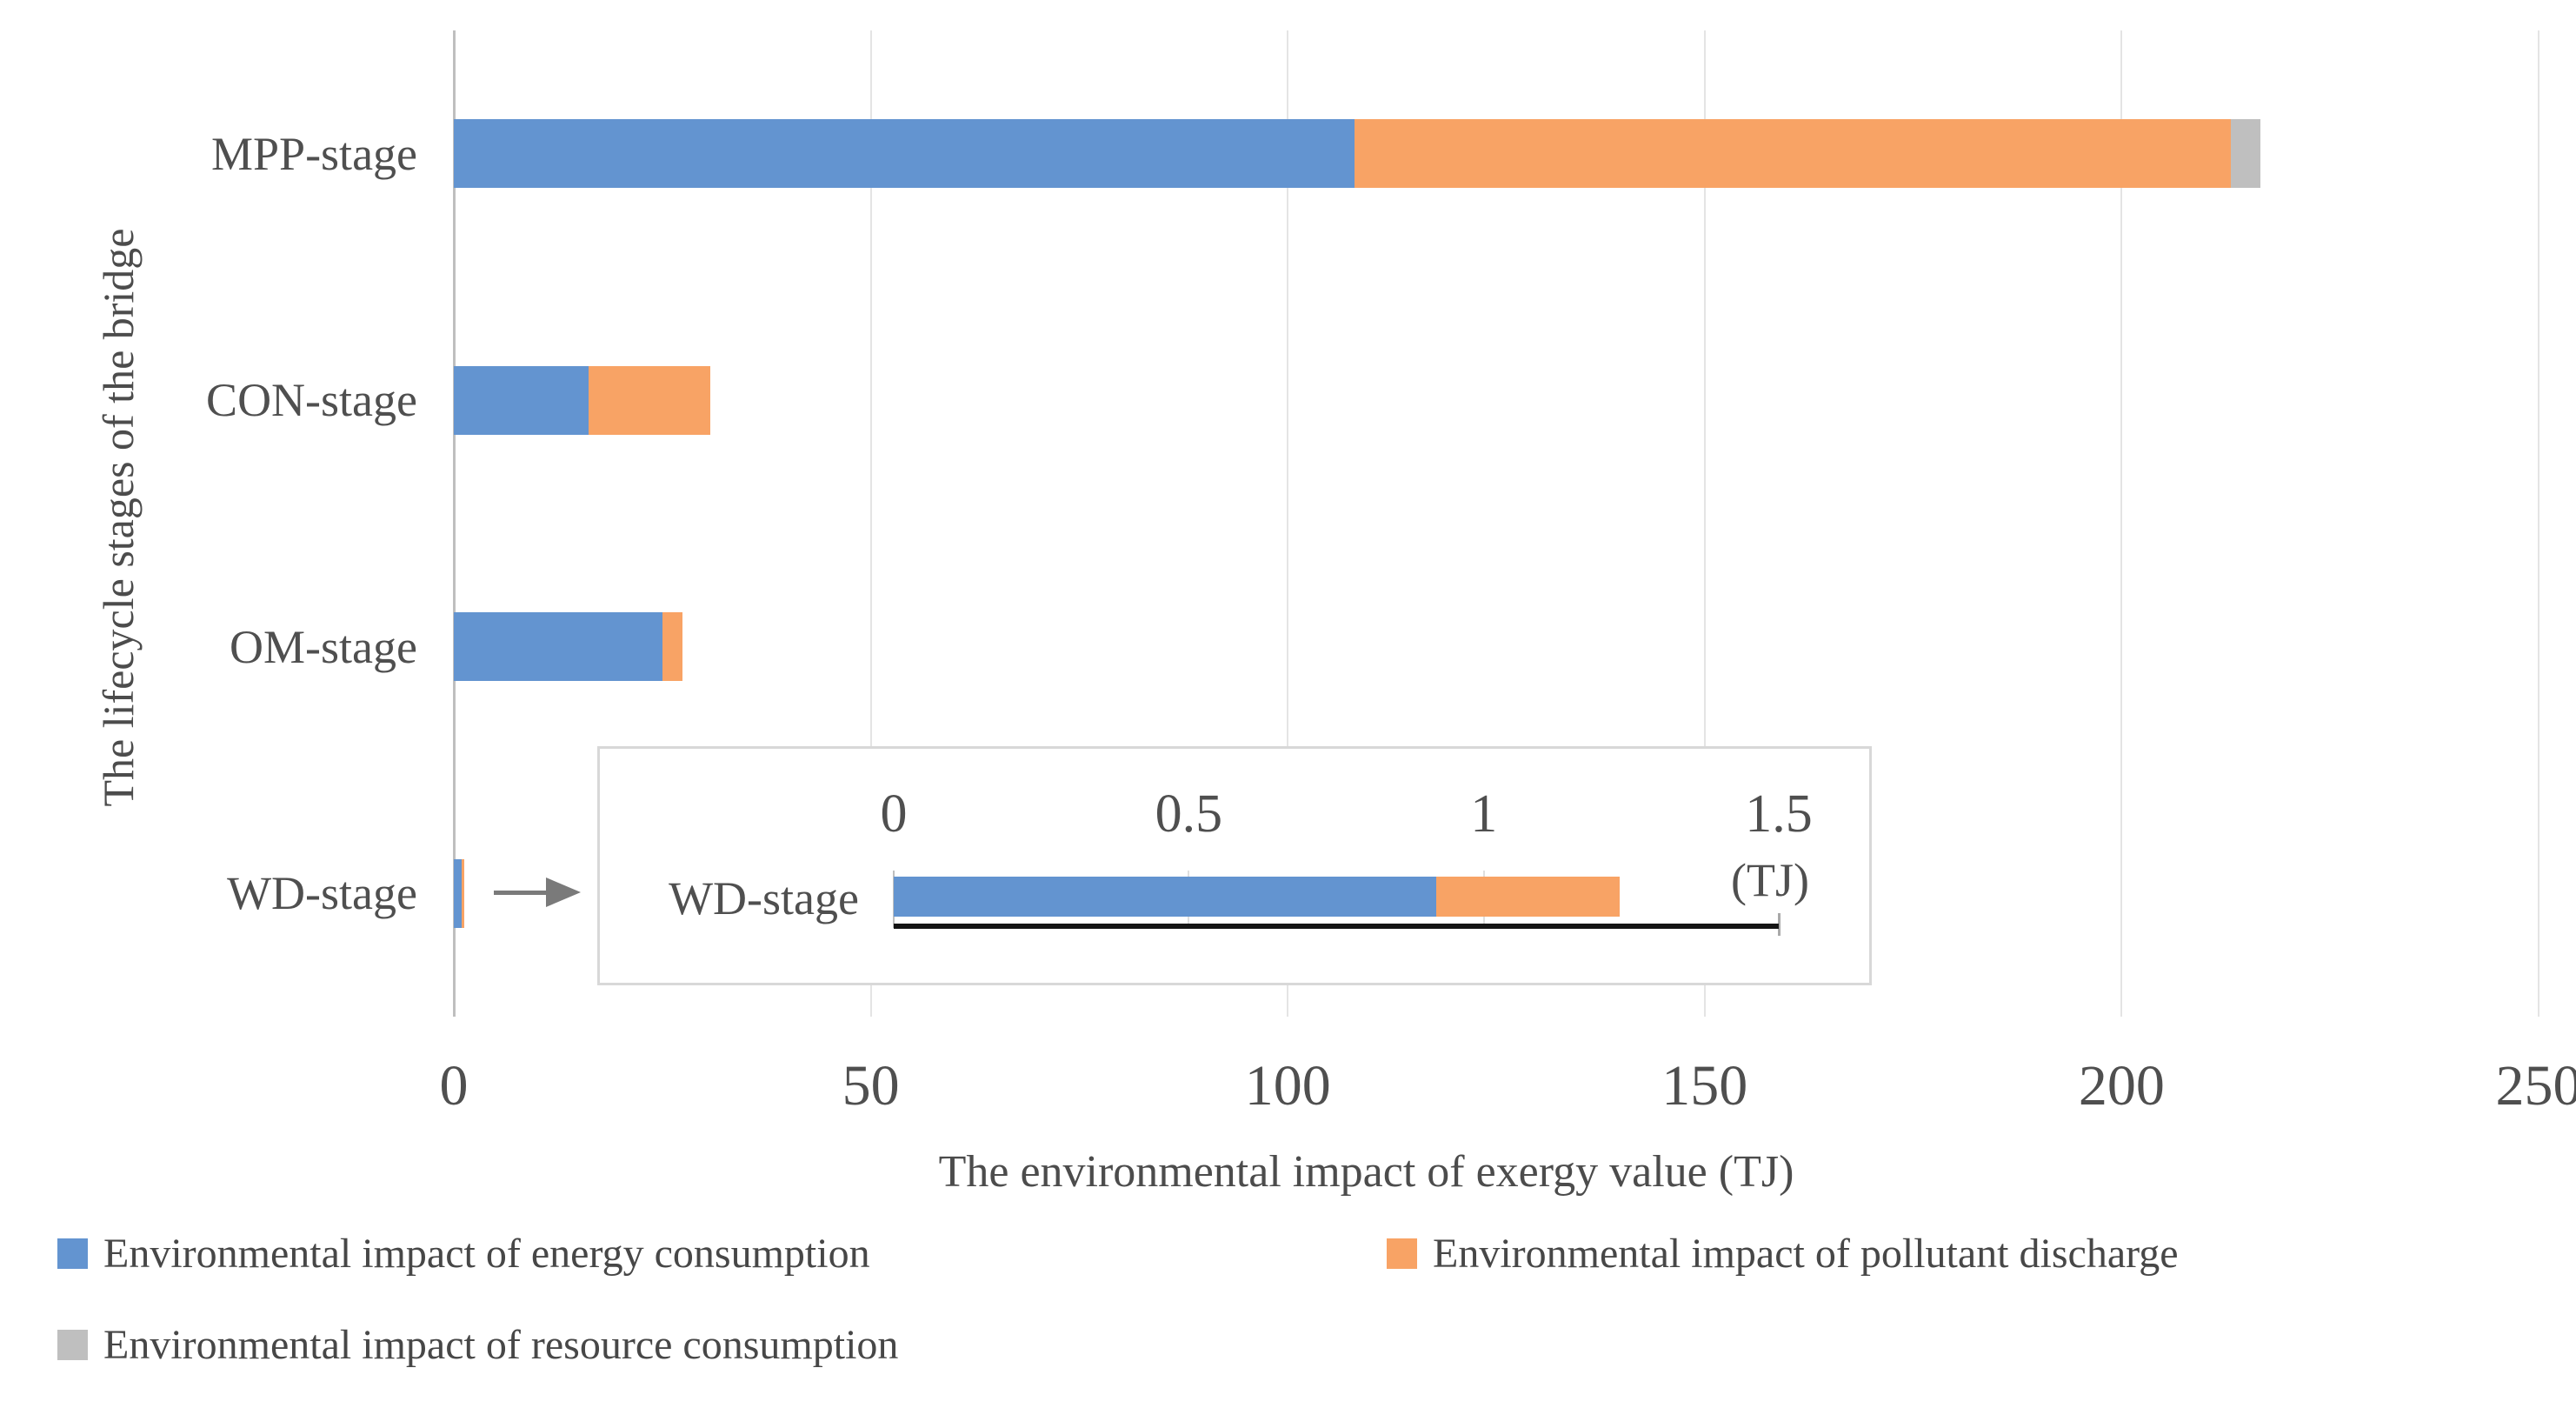 The height and width of the screenshot is (1408, 2576). I want to click on inset-tick-label-1.5: 1.5, so click(1779, 814).